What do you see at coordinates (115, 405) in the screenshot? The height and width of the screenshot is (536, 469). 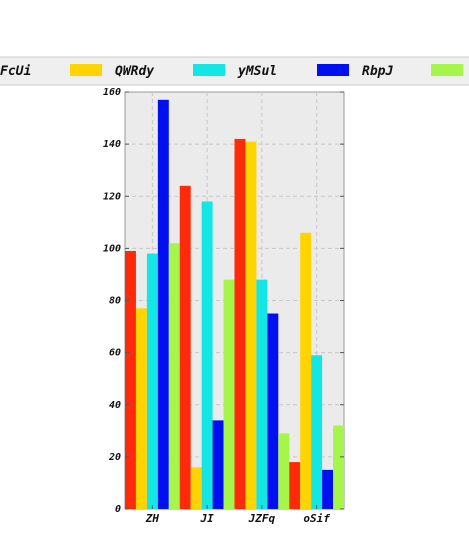 I see `y-tick-label: 40` at bounding box center [115, 405].